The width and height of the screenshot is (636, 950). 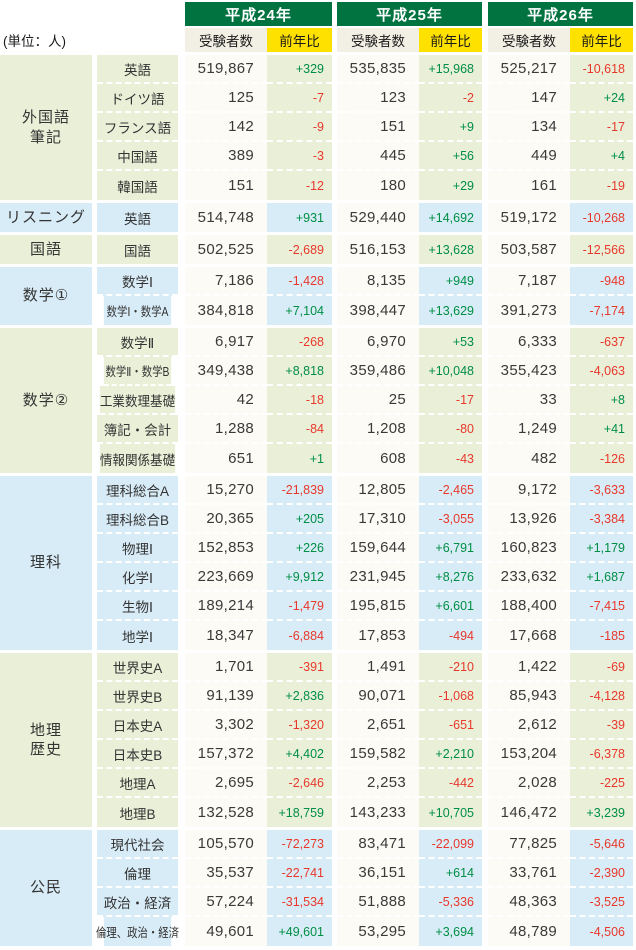 What do you see at coordinates (450, 667) in the screenshot?
I see `yoy-cell: -210` at bounding box center [450, 667].